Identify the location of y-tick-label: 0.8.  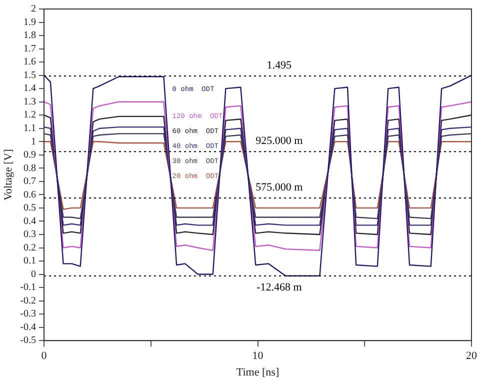
(30, 168).